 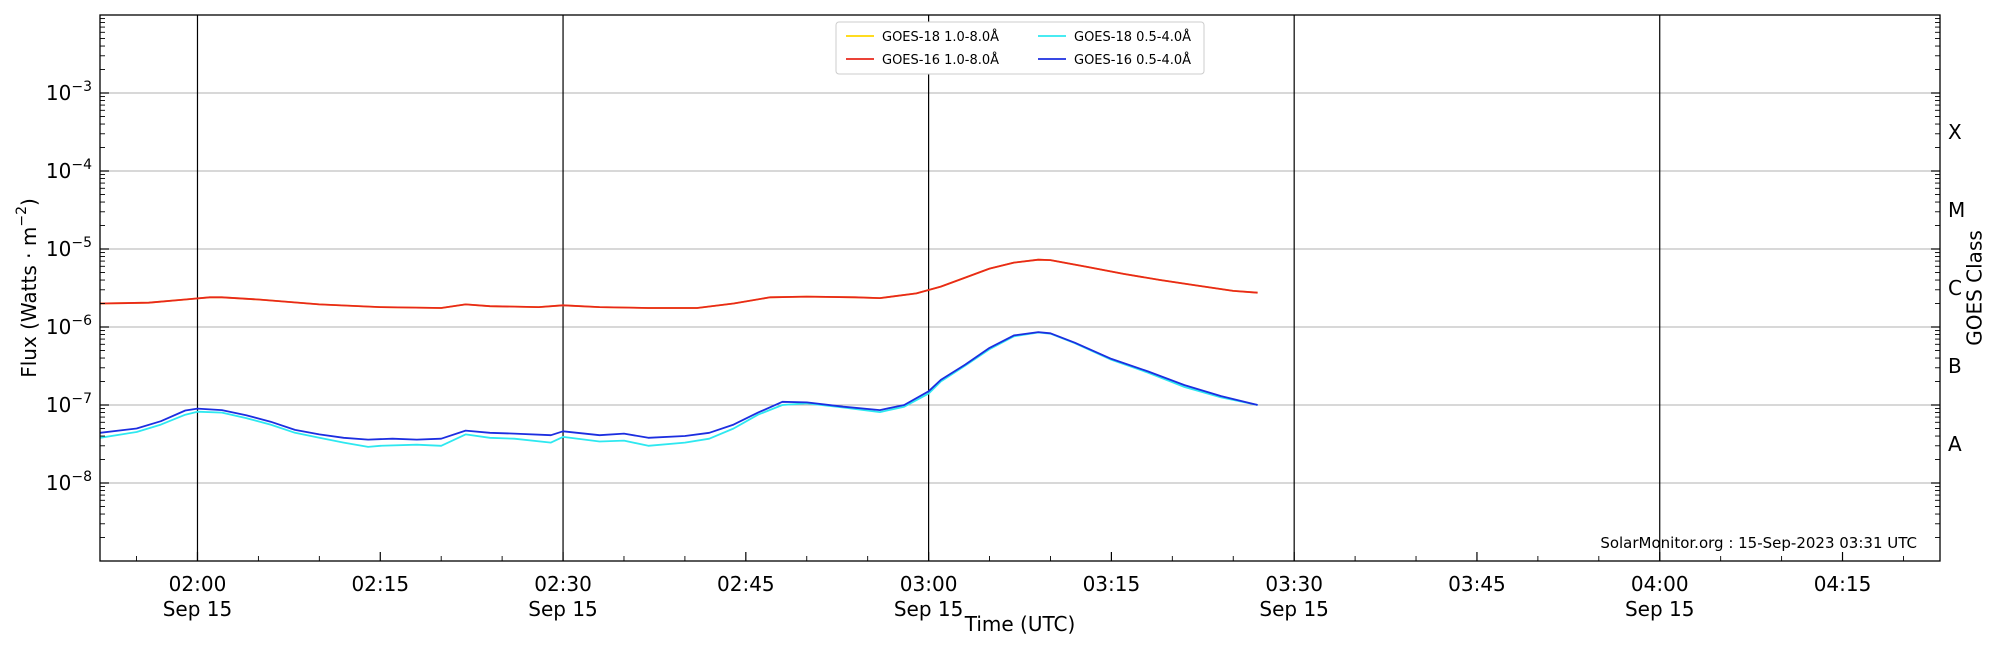 I want to click on right-axis-title: GOES Class, so click(x=1975, y=288).